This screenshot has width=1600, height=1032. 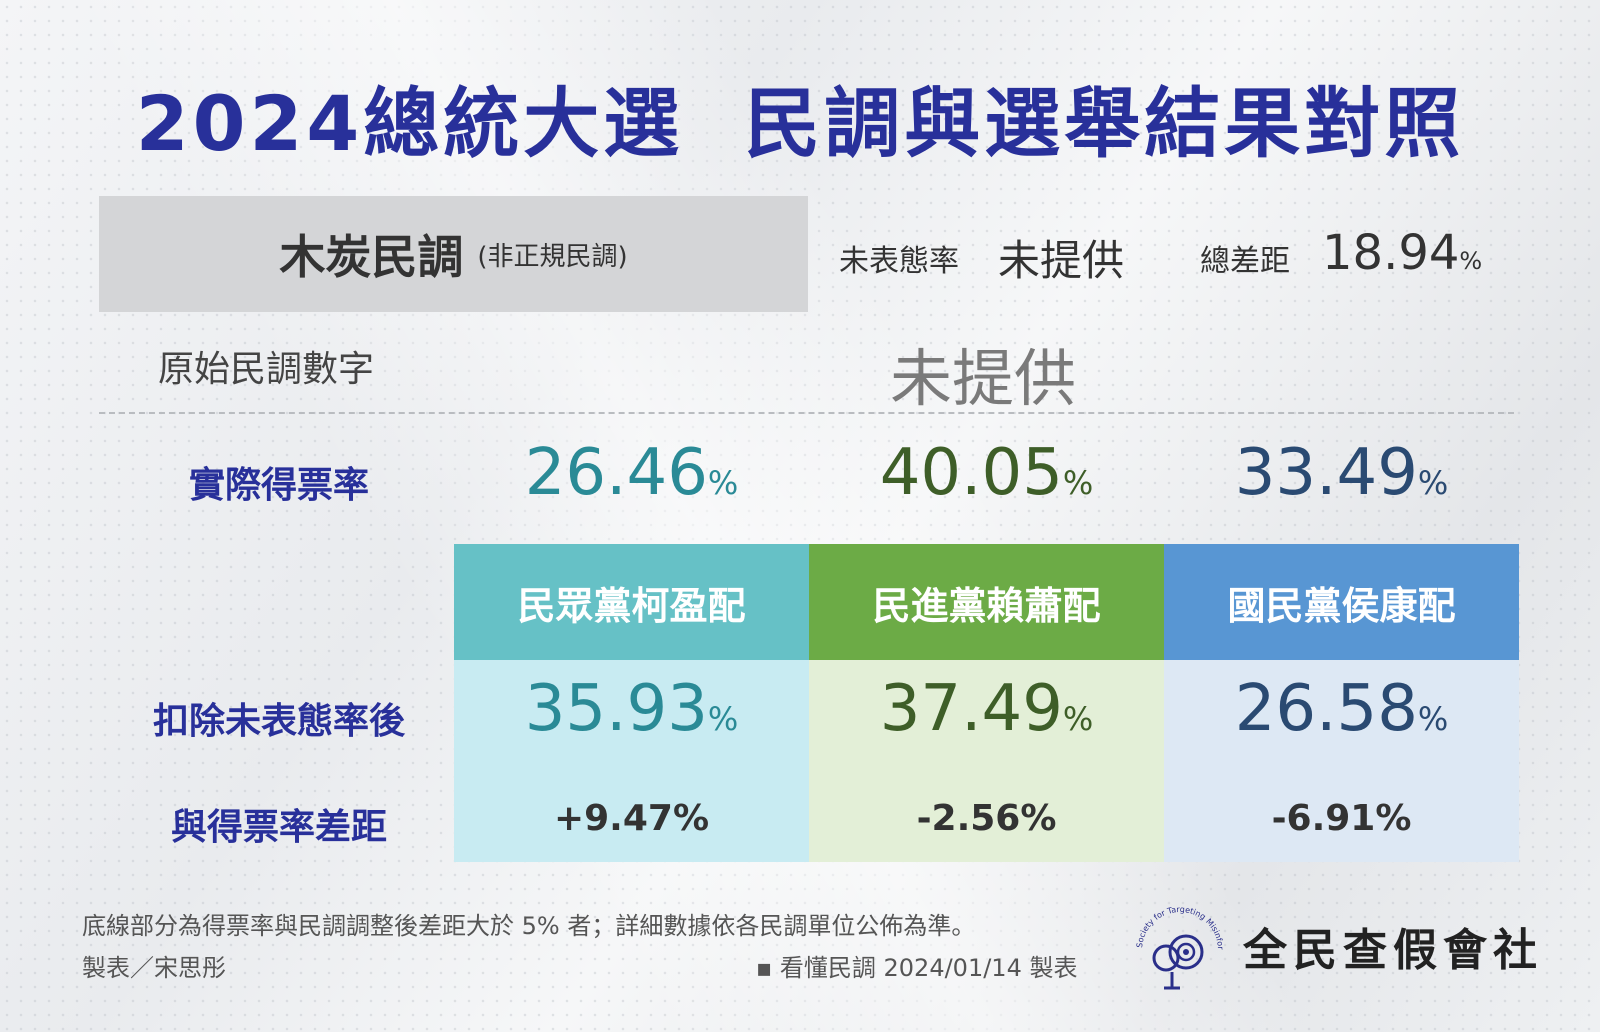 What do you see at coordinates (1326, 709) in the screenshot?
I see `value-number: 26.58` at bounding box center [1326, 709].